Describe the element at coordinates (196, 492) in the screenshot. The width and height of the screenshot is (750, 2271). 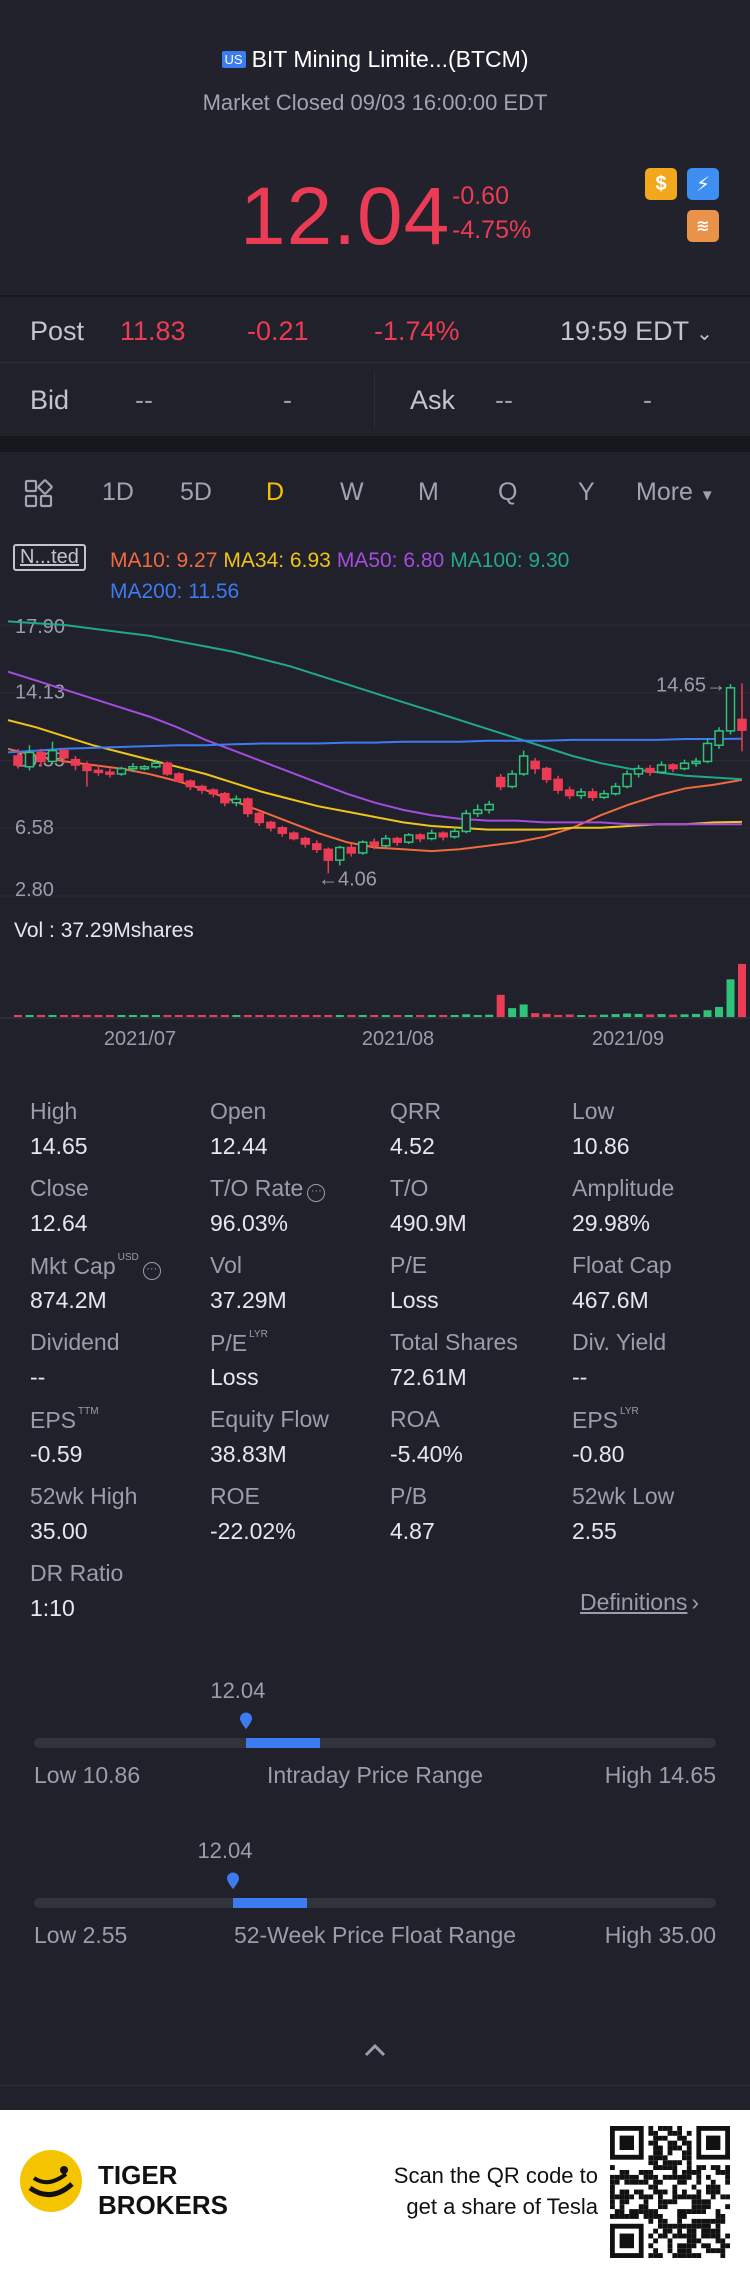
I see `tab-5d: 5D` at that location.